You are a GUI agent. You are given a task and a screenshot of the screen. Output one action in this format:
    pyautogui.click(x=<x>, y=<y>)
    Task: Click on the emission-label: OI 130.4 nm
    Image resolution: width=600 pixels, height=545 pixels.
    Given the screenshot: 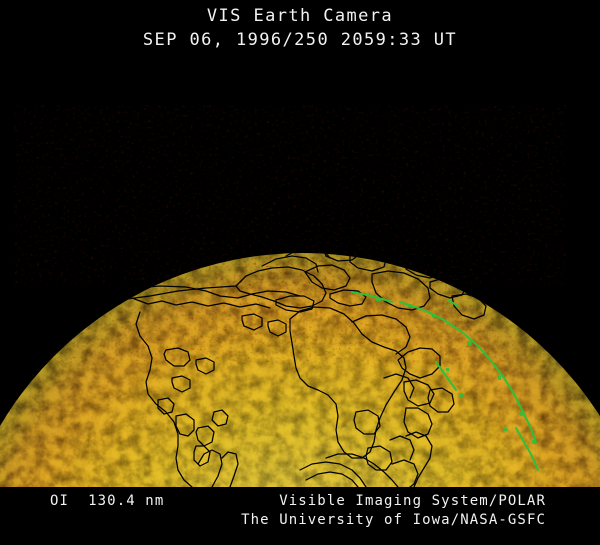 What is the action you would take?
    pyautogui.click(x=107, y=501)
    